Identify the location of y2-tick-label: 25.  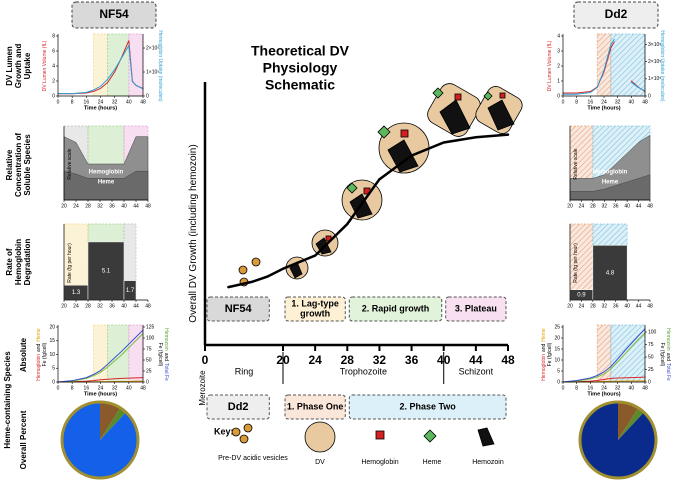
(651, 370).